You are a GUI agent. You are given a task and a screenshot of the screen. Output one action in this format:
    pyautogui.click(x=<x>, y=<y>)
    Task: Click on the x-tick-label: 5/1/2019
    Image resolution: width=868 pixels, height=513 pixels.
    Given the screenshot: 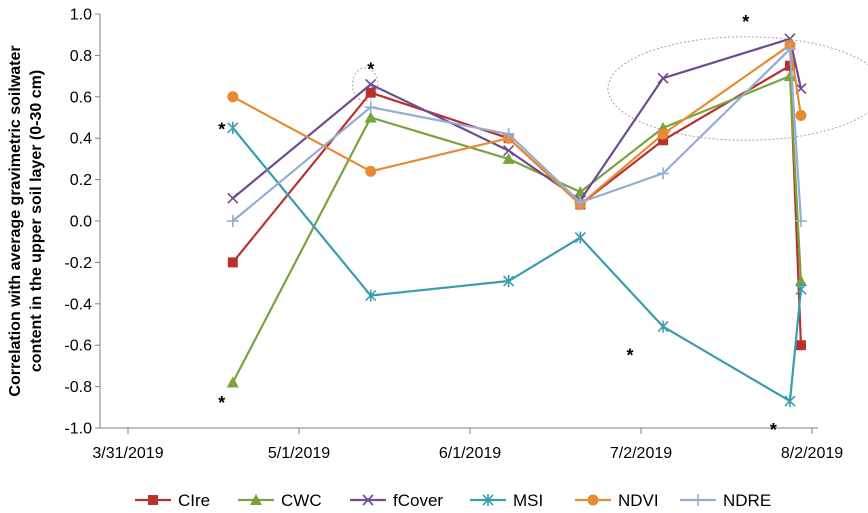 What is the action you would take?
    pyautogui.click(x=299, y=453)
    